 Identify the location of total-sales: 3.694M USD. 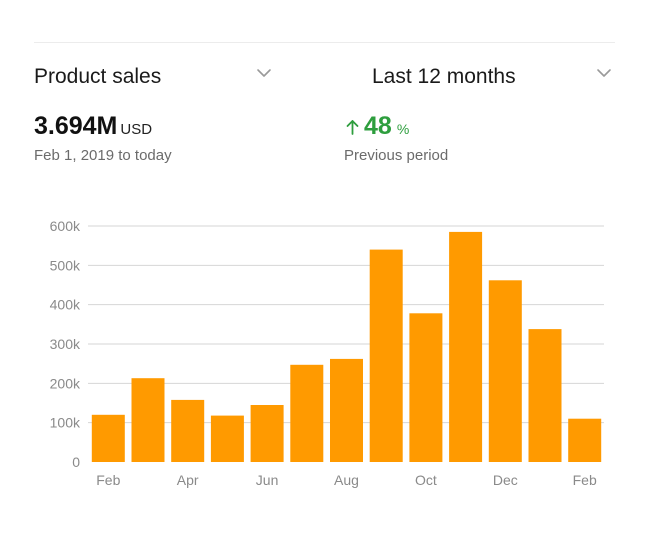
(93, 126).